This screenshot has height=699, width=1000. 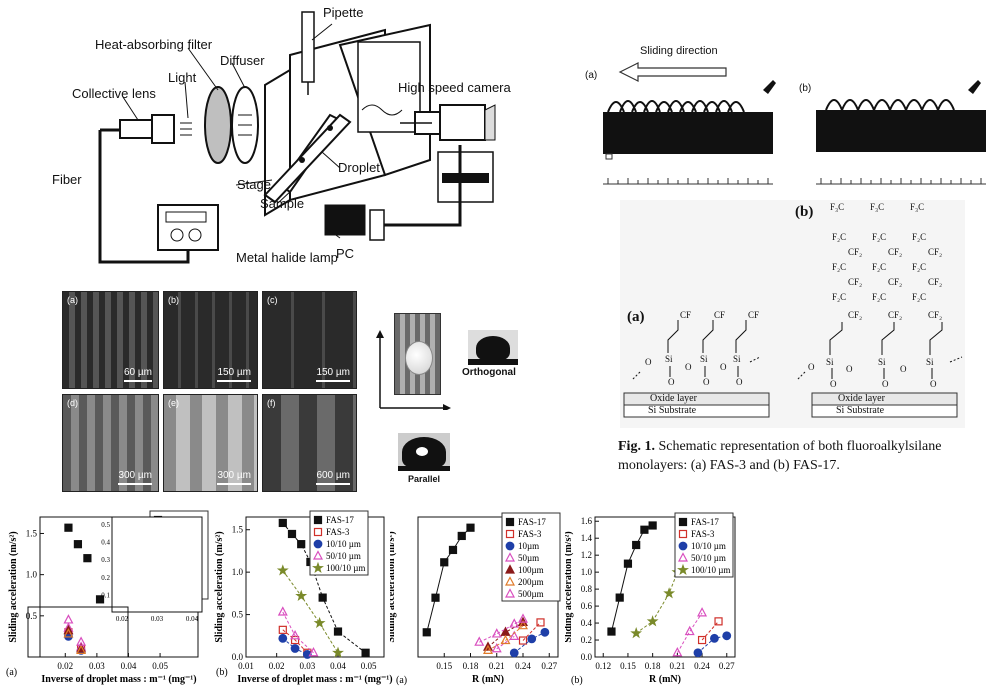 I want to click on pc-monitor, so click(x=345, y=220).